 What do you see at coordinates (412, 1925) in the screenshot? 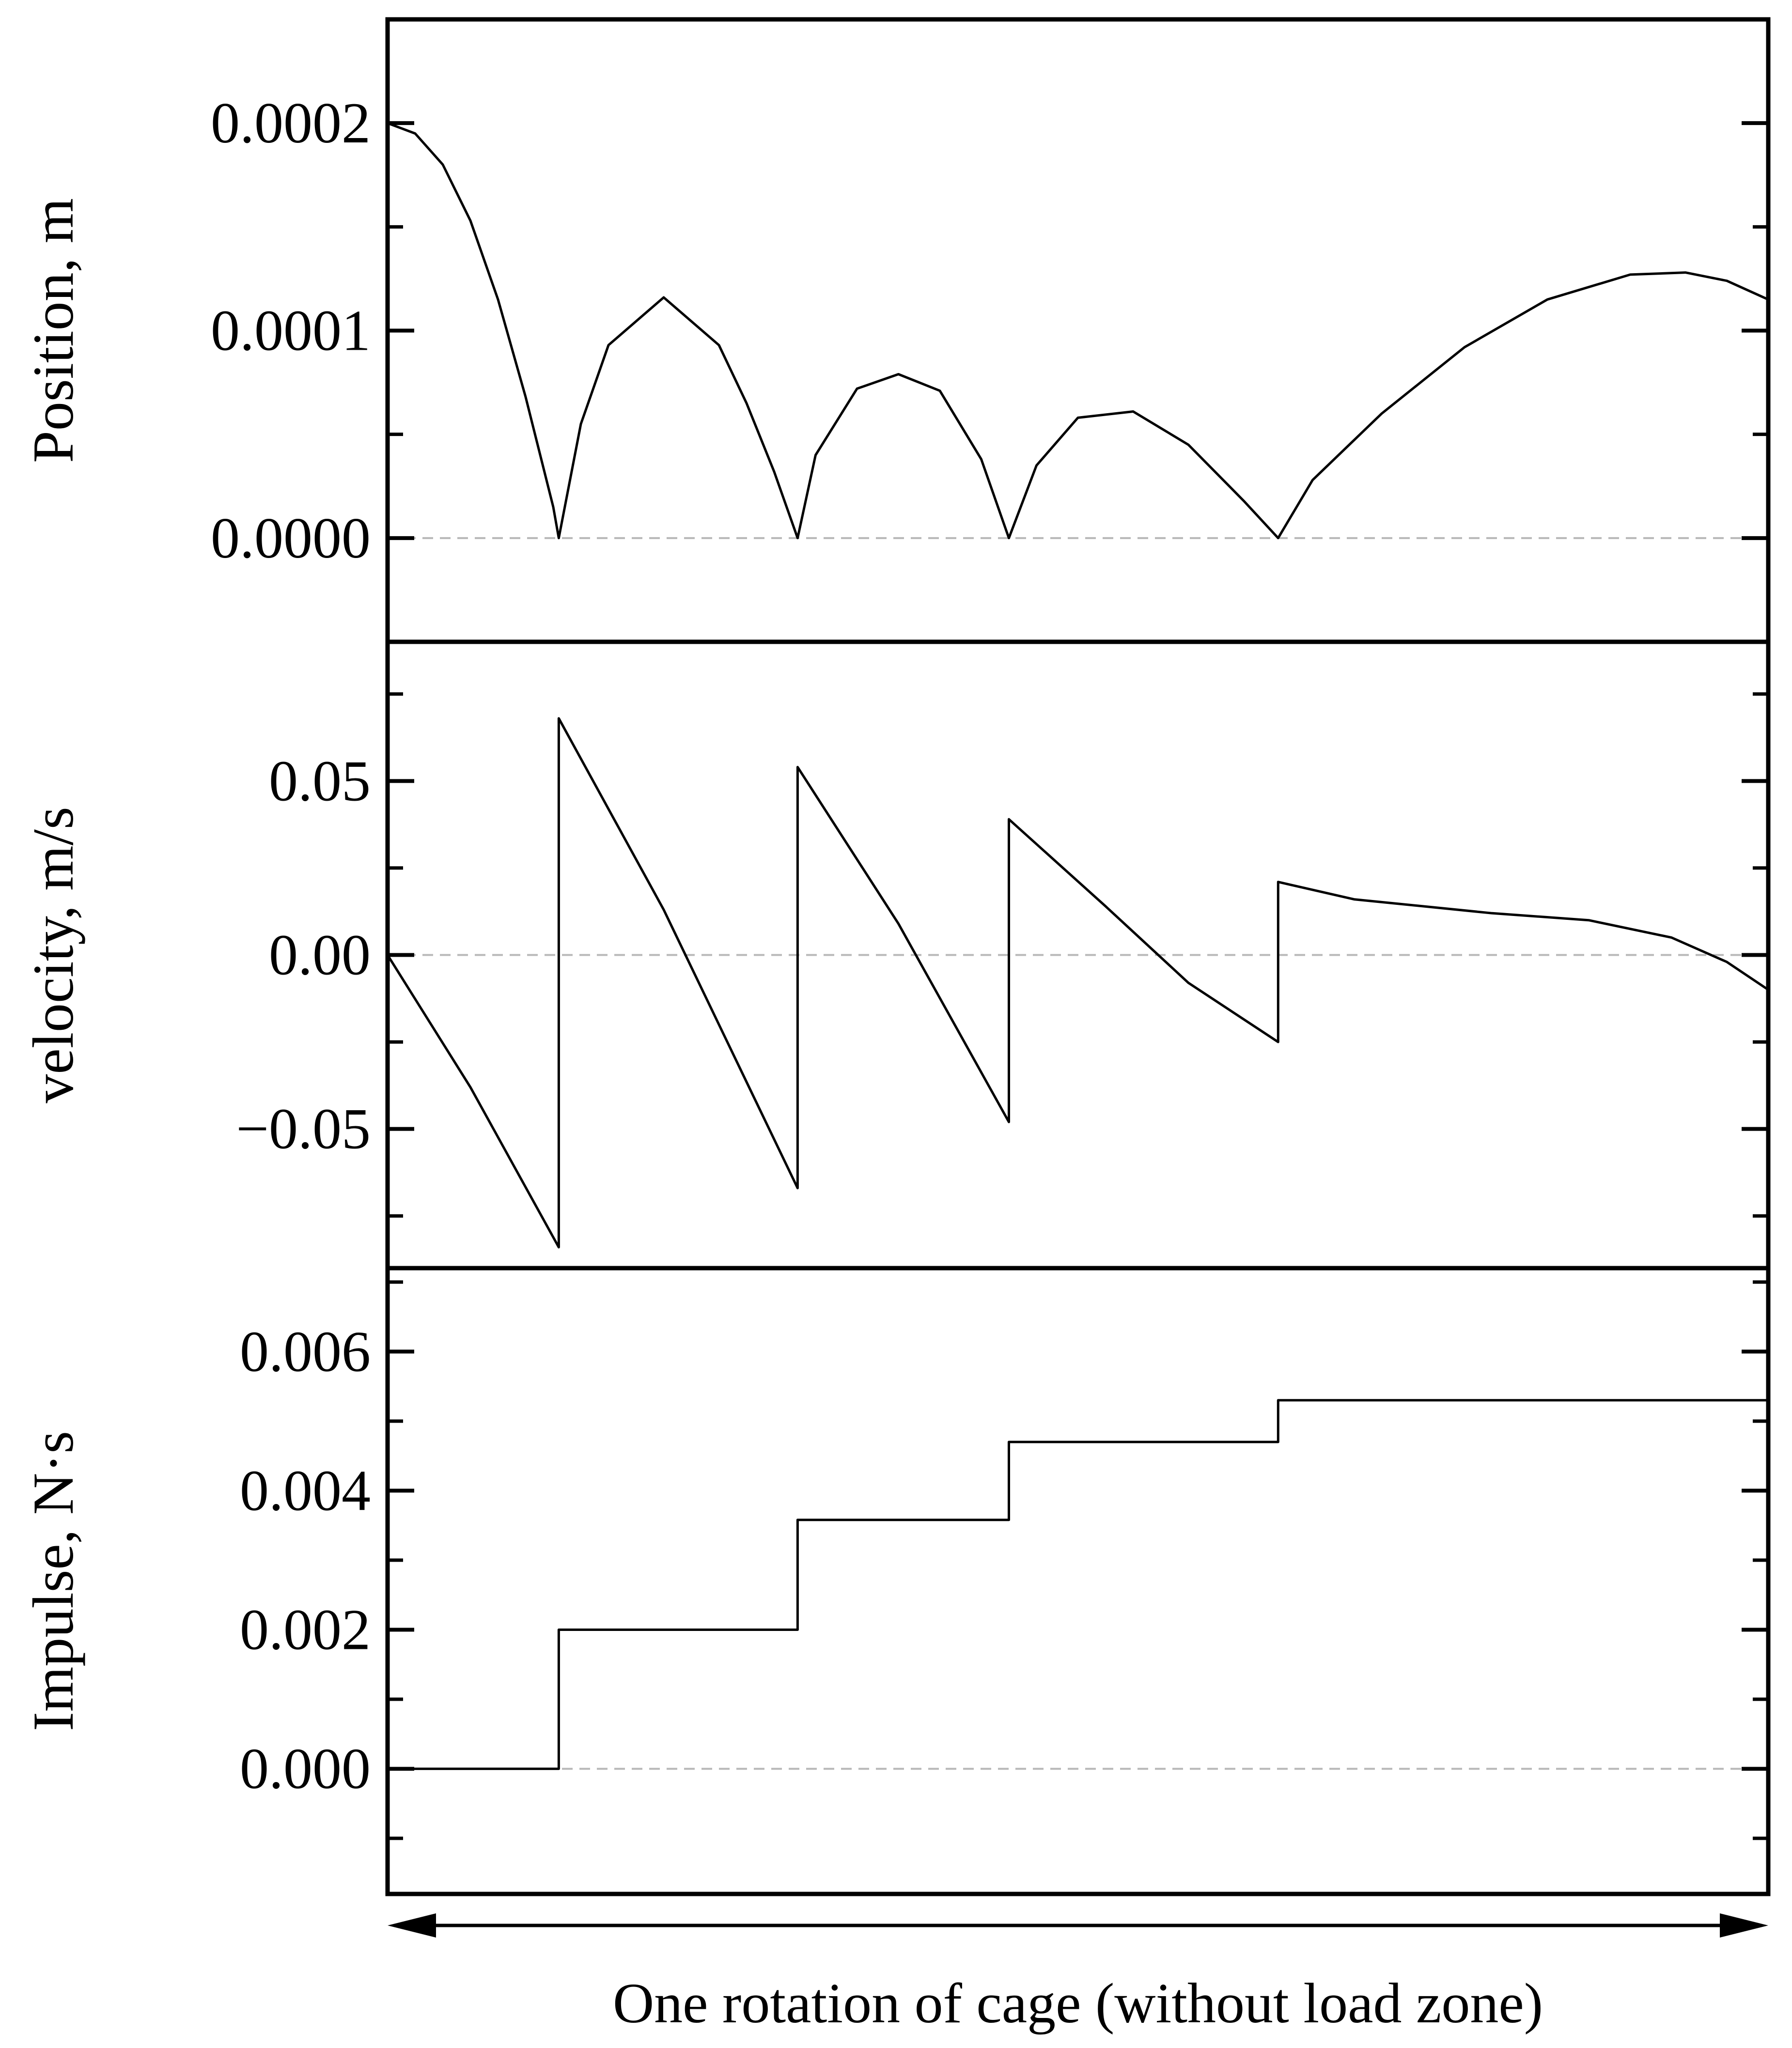
I see `left-arrowhead-icon` at bounding box center [412, 1925].